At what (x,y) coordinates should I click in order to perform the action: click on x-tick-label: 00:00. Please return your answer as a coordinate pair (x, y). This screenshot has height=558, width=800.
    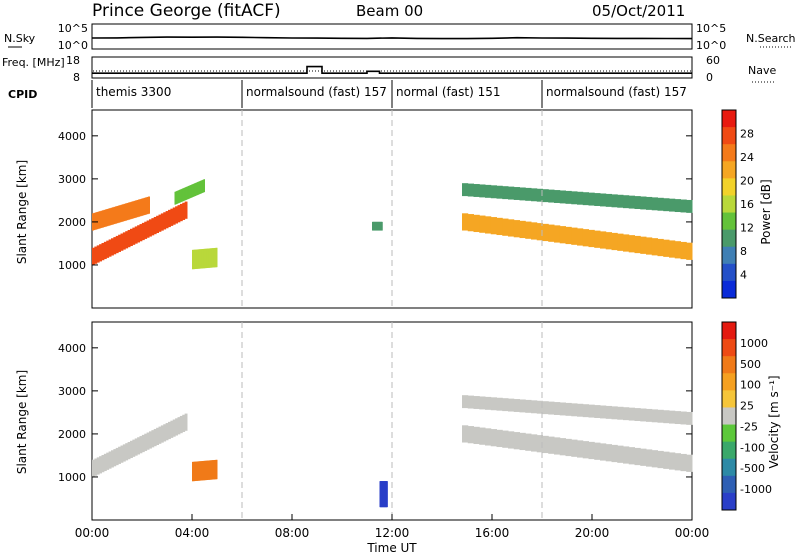
    Looking at the image, I should click on (692, 533).